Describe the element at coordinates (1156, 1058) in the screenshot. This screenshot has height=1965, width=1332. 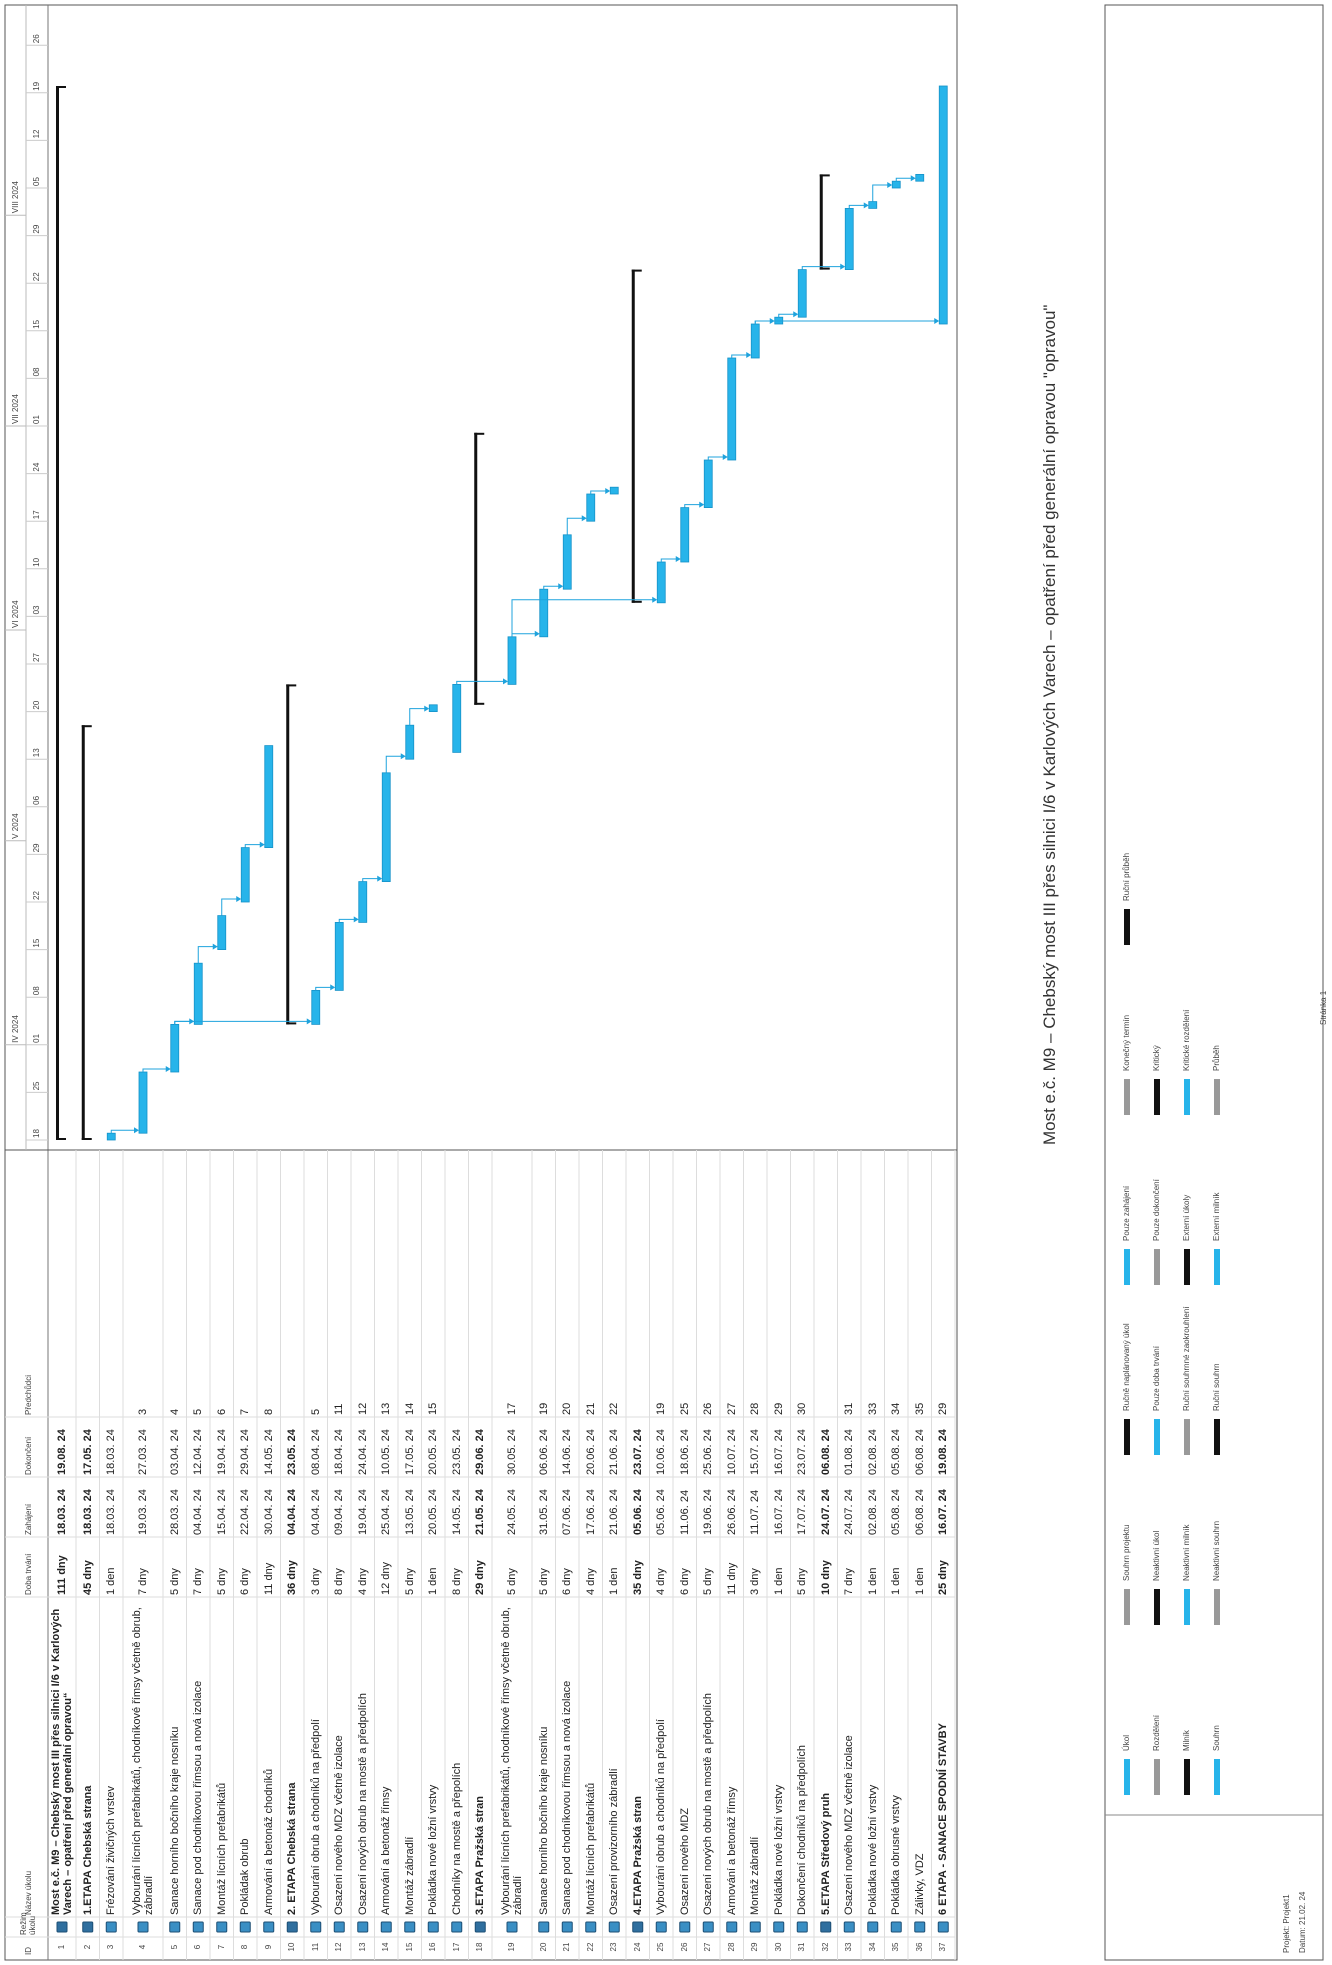
I see `legend-label: Kritický` at that location.